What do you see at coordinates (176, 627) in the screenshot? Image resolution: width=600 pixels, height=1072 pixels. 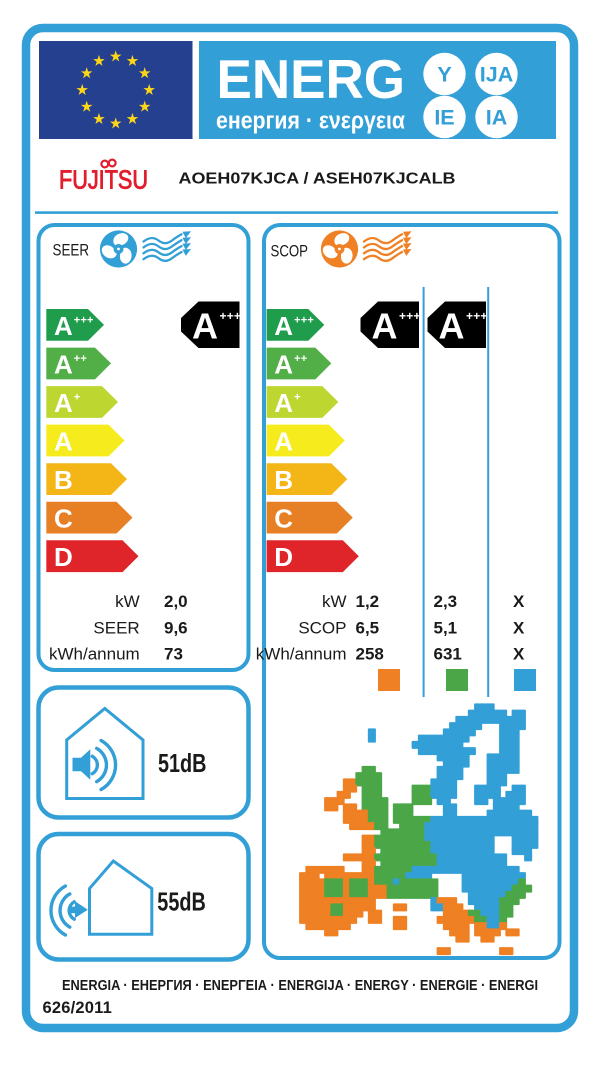 I see `svg-text: 9,6` at bounding box center [176, 627].